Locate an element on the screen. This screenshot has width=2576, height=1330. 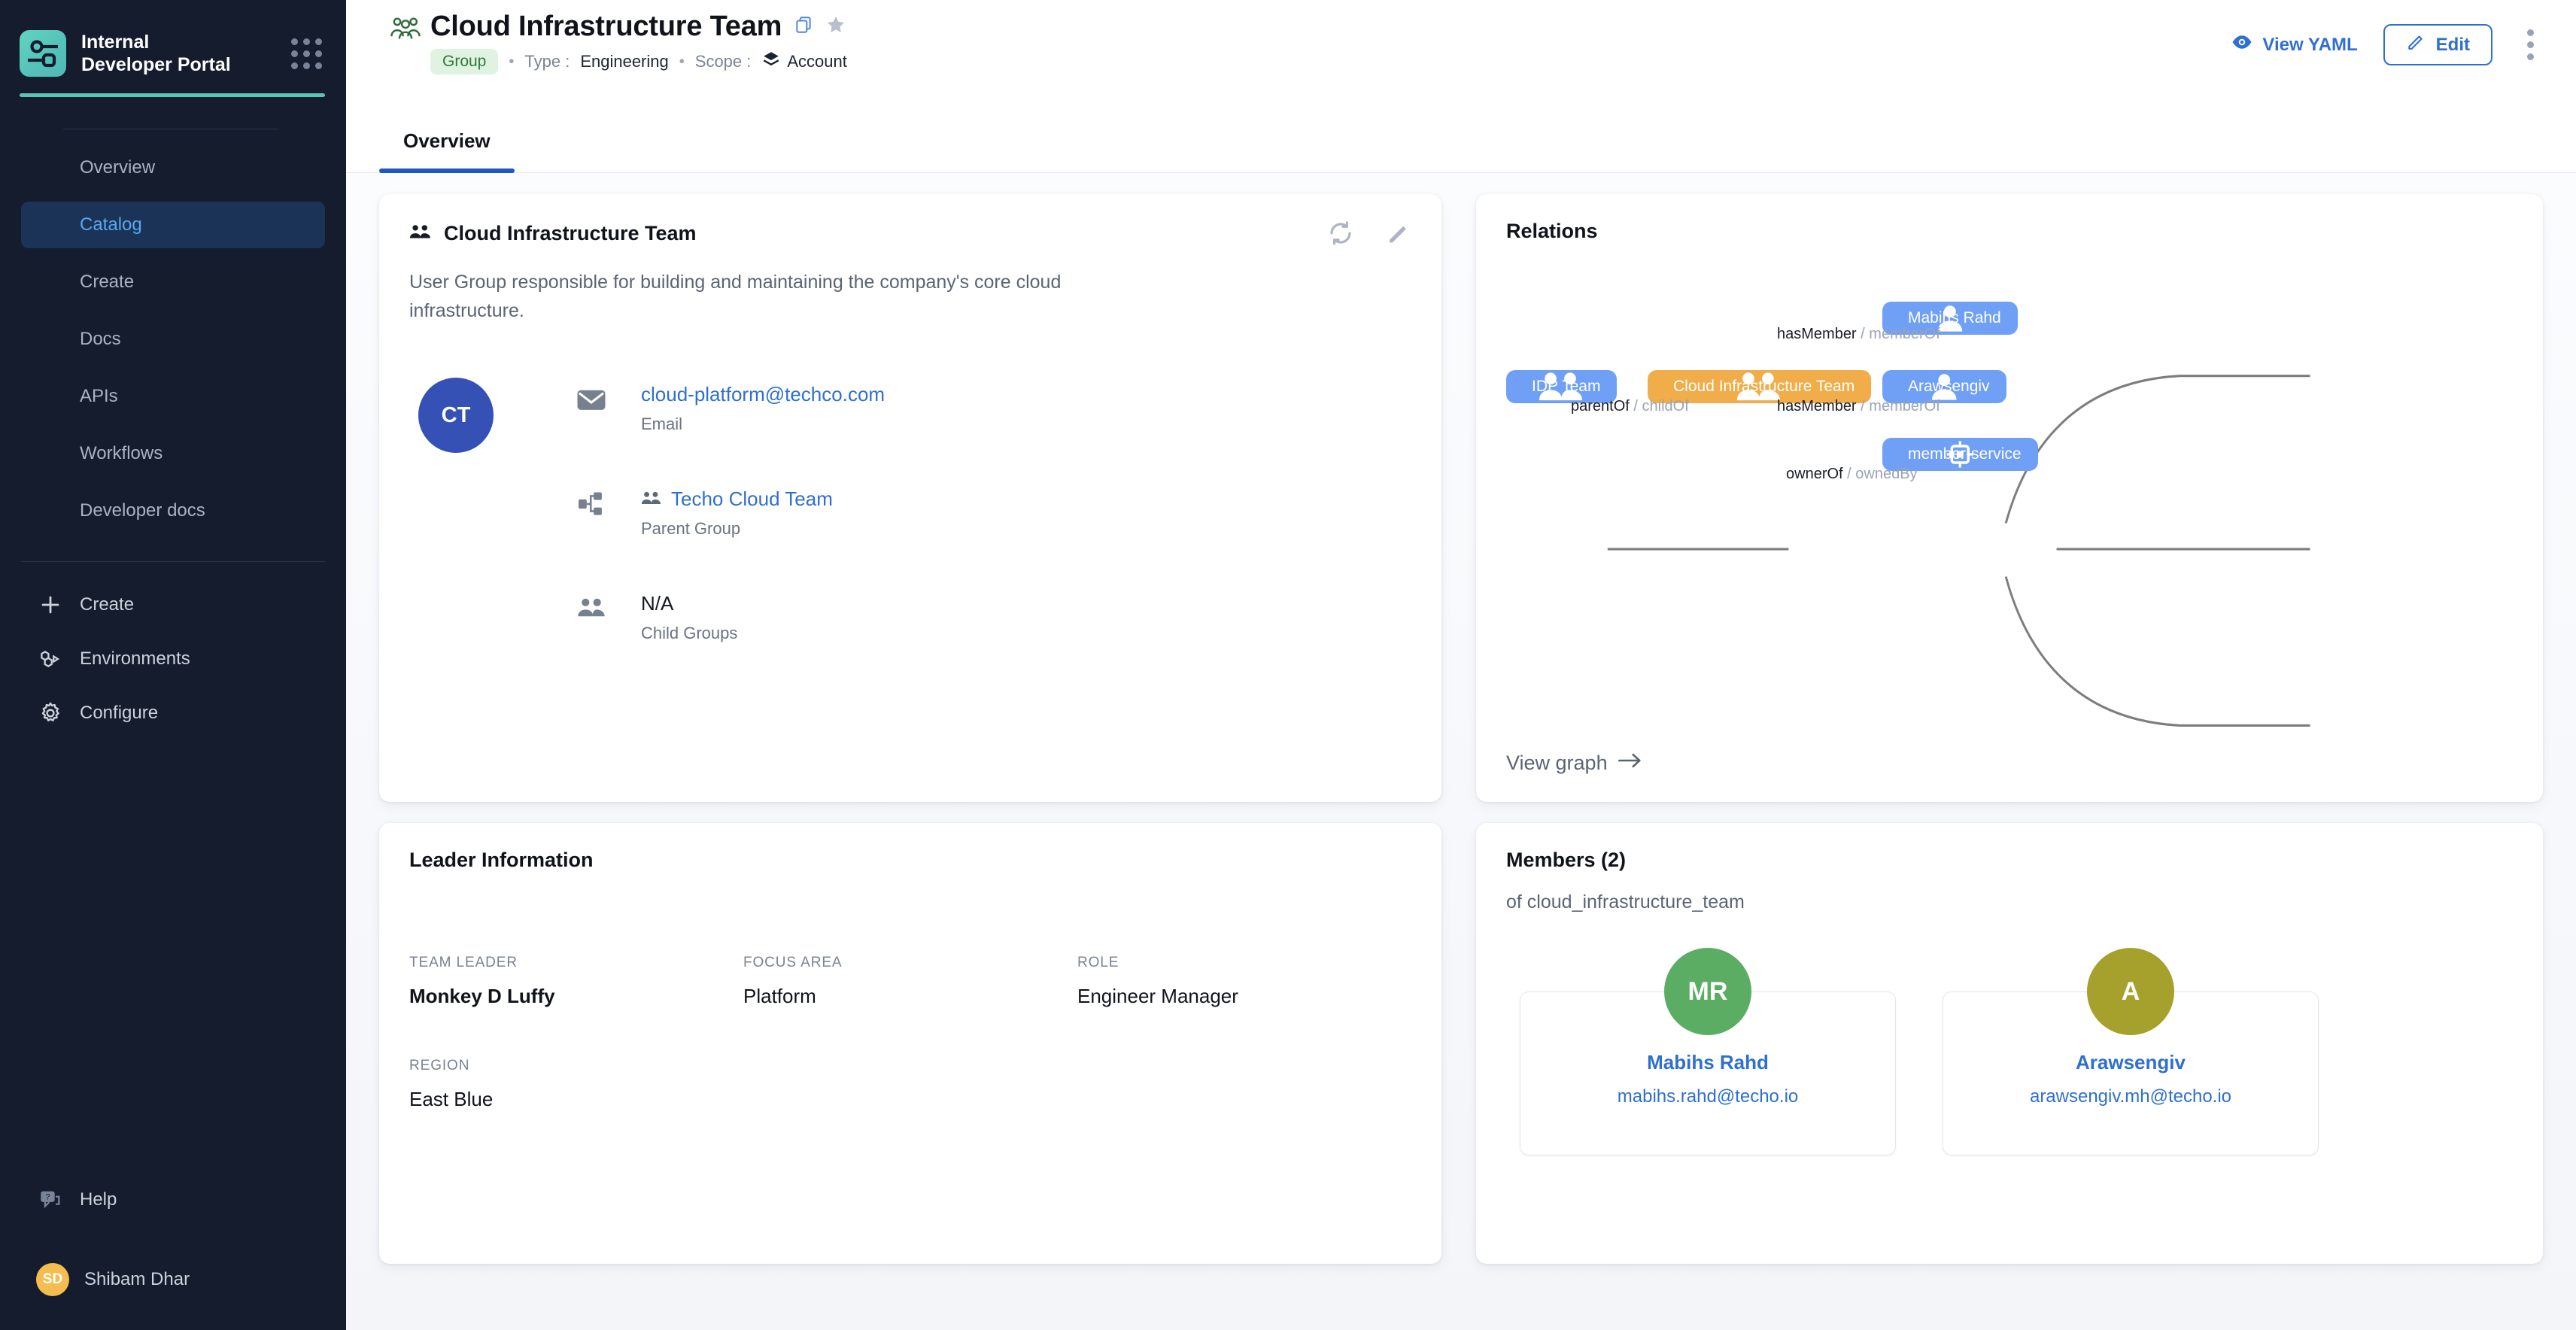
edge-label-has-member-2: hasMember / memberOf is located at coordinates (1858, 407).